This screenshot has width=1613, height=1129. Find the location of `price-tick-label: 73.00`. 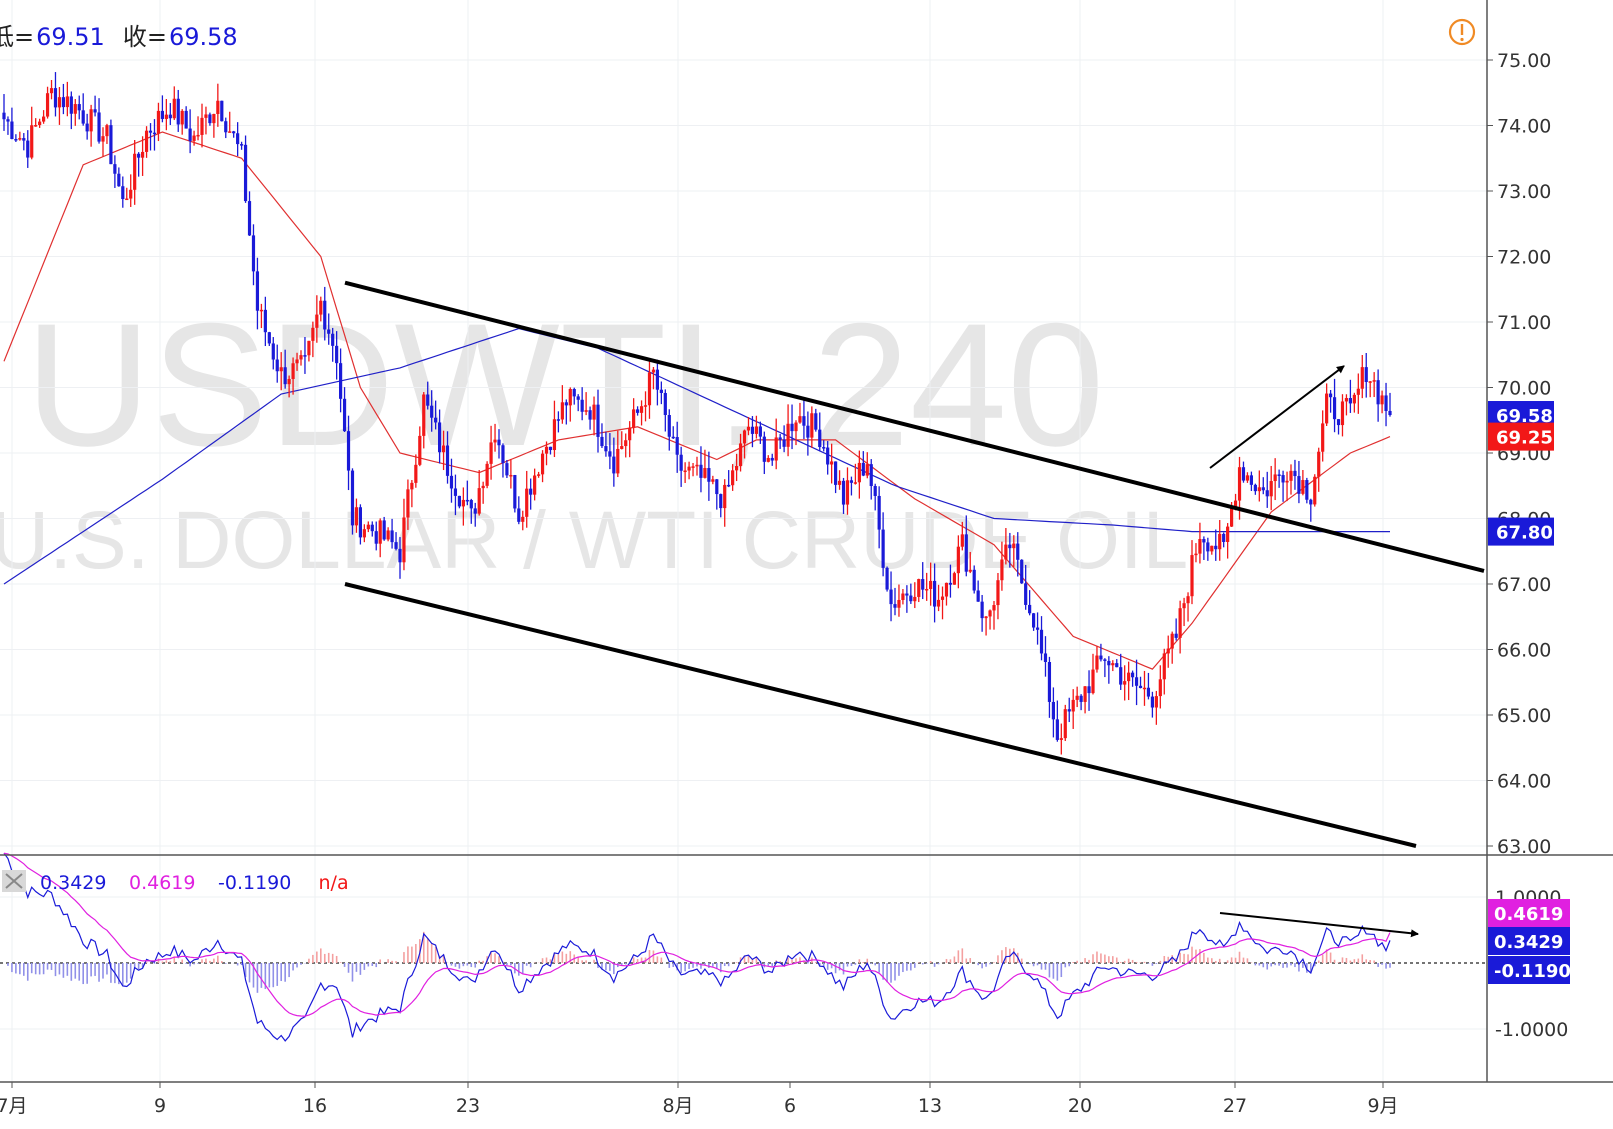

price-tick-label: 73.00 is located at coordinates (1524, 192).